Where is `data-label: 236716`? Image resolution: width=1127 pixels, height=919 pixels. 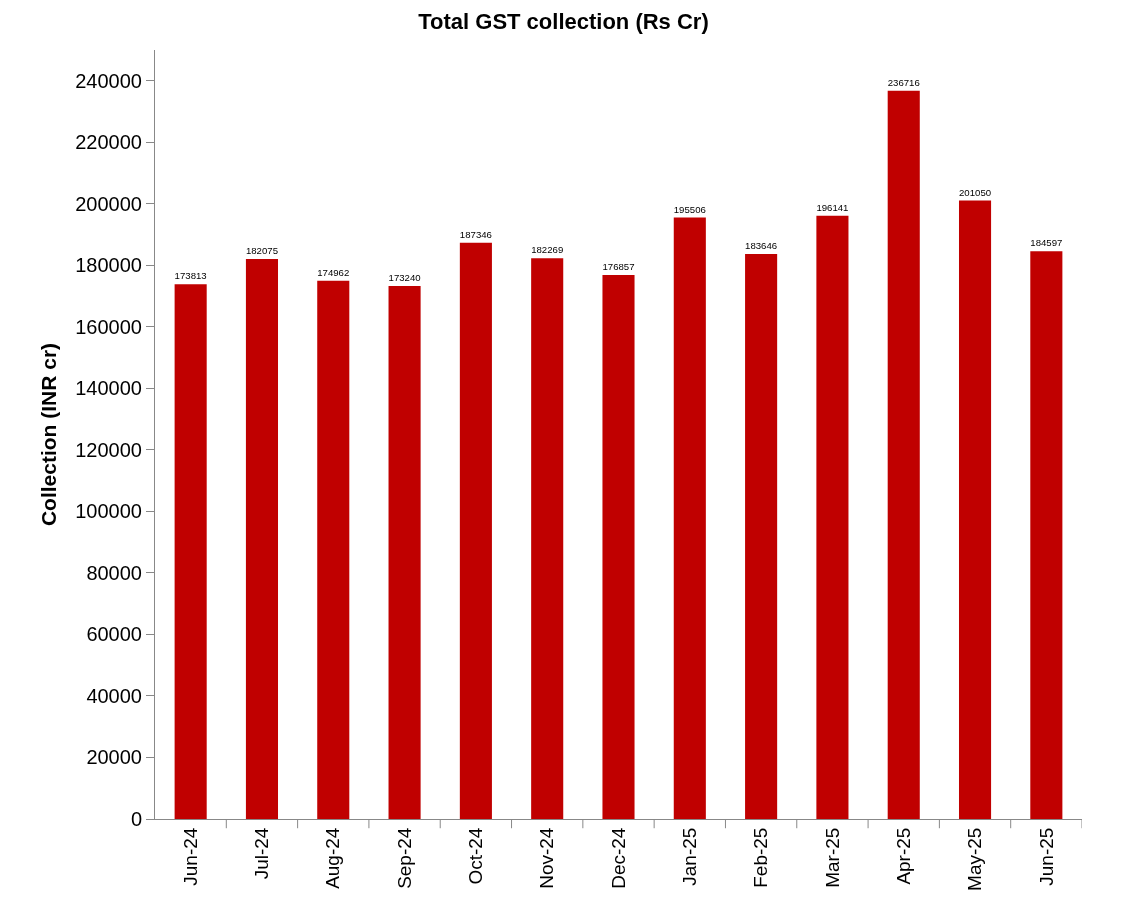 data-label: 236716 is located at coordinates (903, 82).